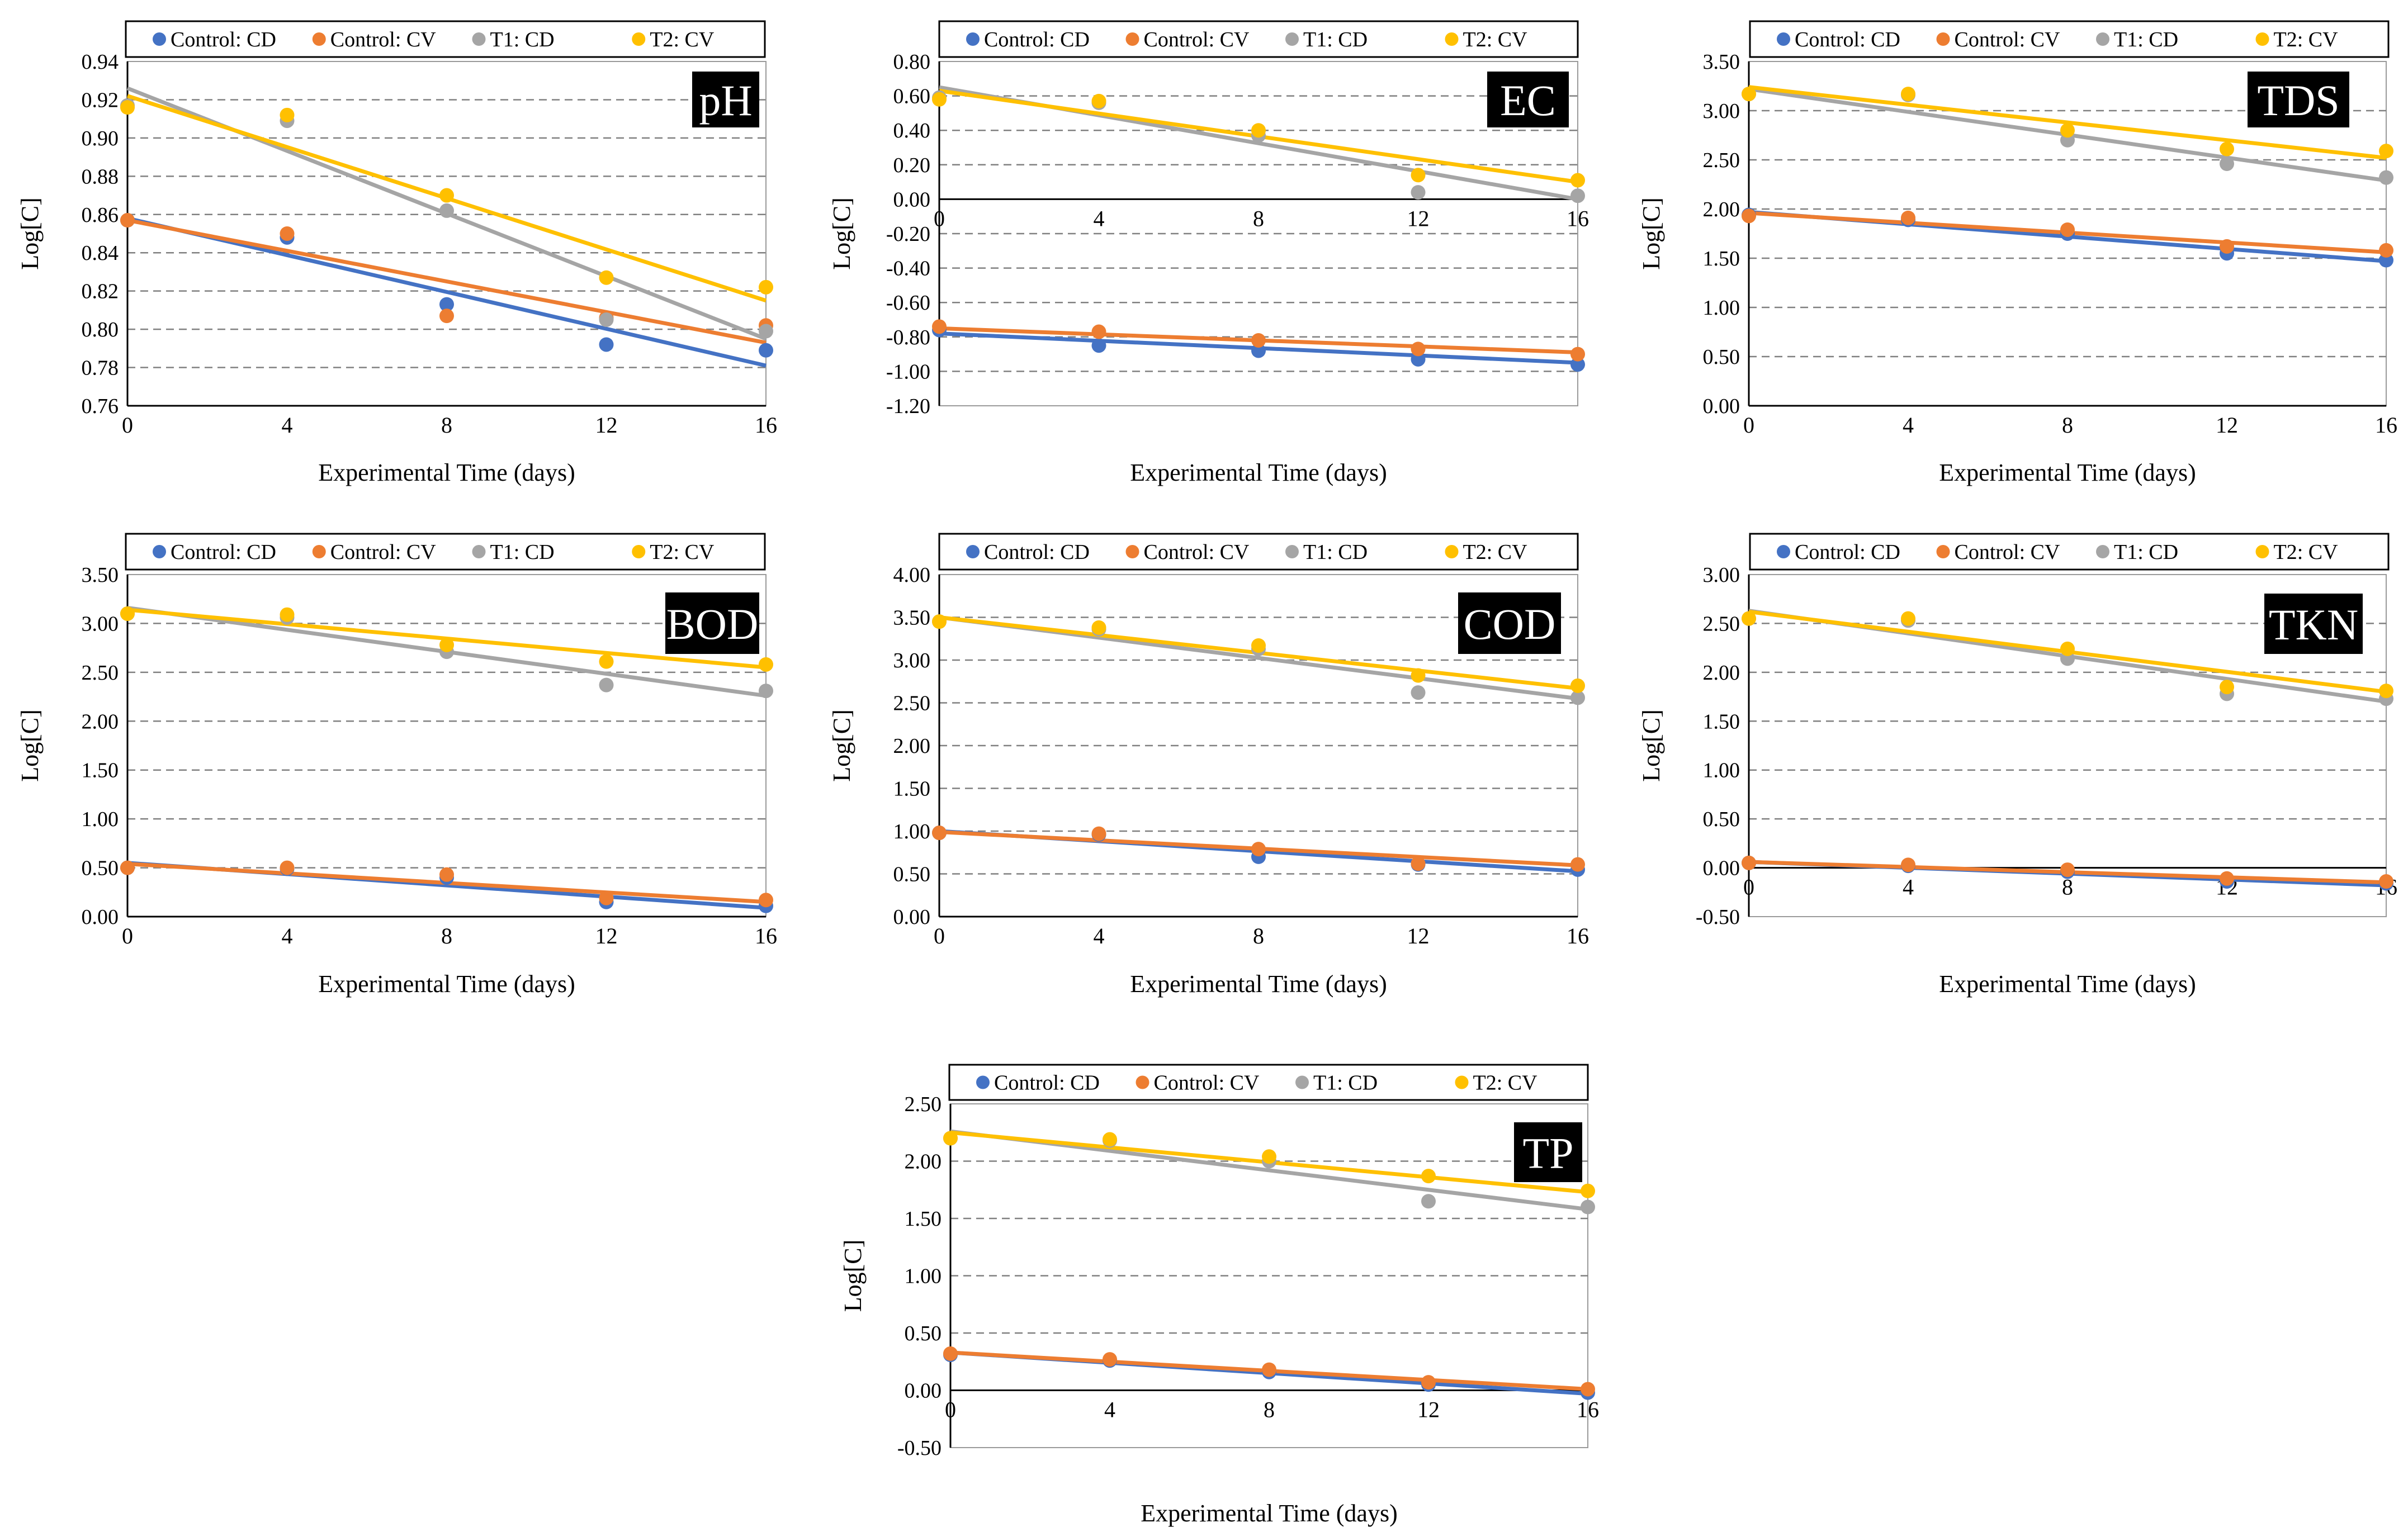 The width and height of the screenshot is (2408, 1532). Describe the element at coordinates (101, 368) in the screenshot. I see `y-tick-label: 0.78` at that location.